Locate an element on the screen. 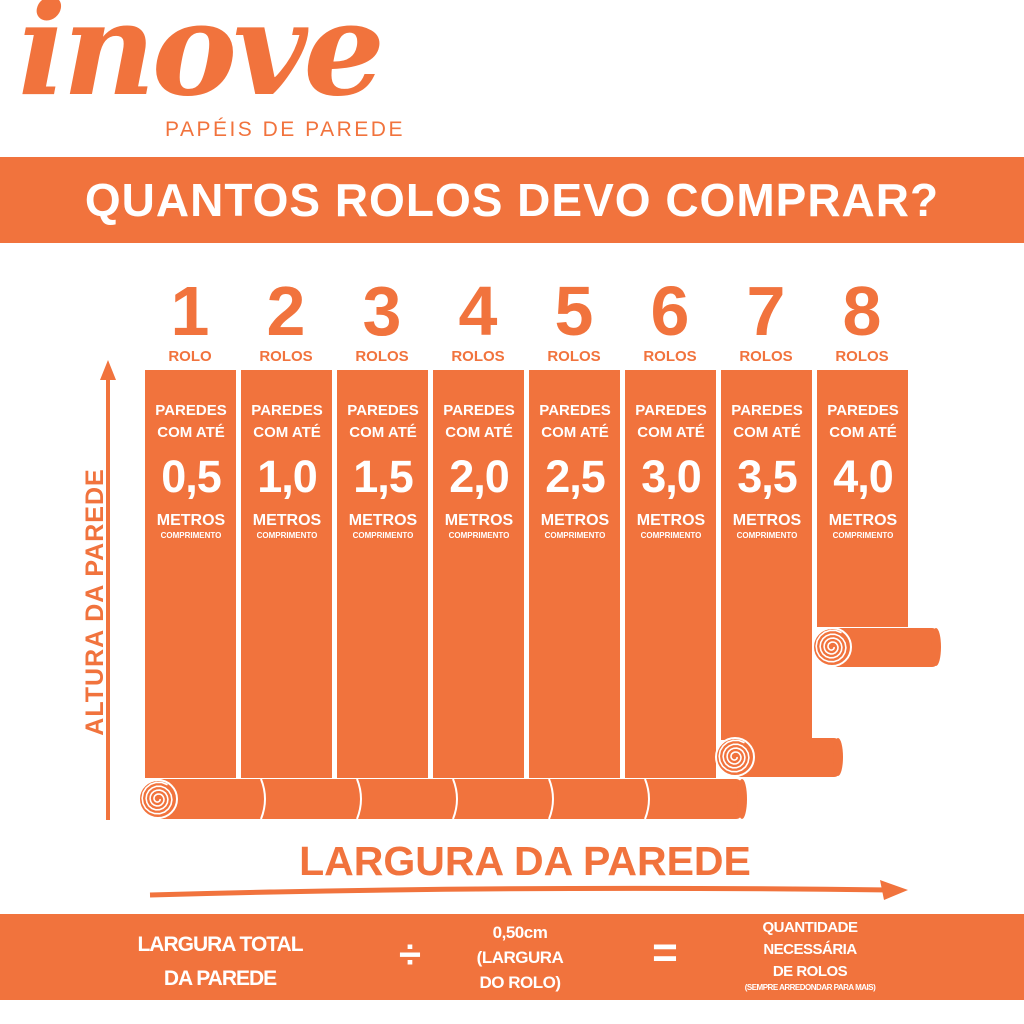 The height and width of the screenshot is (1024, 1024). wall-length-value: 4,0 is located at coordinates (863, 476).